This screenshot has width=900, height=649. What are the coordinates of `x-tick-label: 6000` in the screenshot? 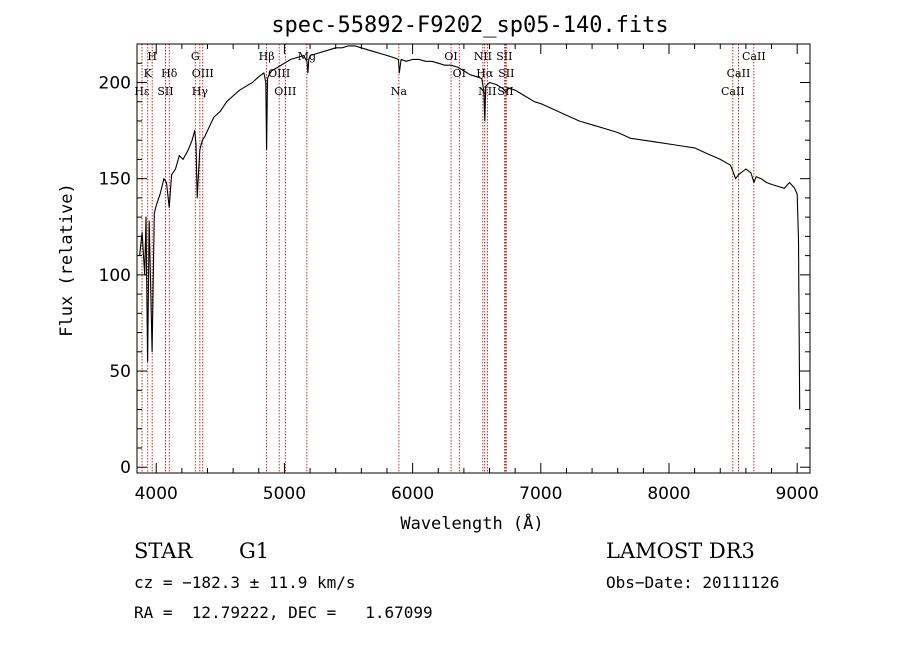 It's located at (412, 494).